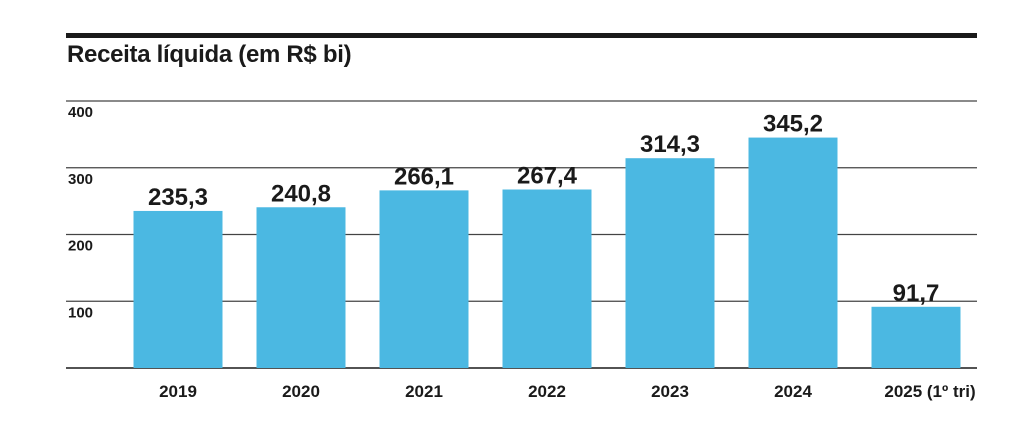 Image resolution: width=1024 pixels, height=427 pixels. What do you see at coordinates (670, 263) in the screenshot?
I see `bar-2023` at bounding box center [670, 263].